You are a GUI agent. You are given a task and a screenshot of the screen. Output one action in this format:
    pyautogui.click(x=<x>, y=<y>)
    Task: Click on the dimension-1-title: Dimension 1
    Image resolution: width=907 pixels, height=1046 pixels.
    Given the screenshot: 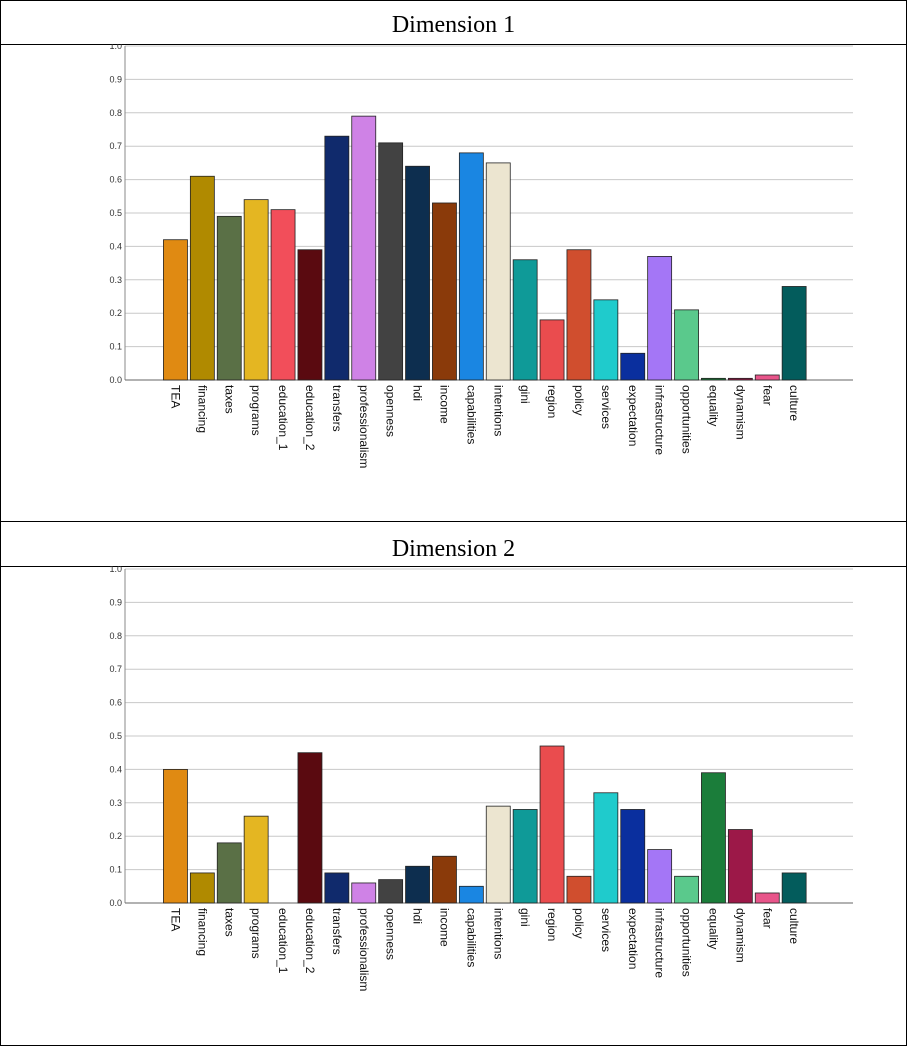 What is the action you would take?
    pyautogui.click(x=453, y=25)
    